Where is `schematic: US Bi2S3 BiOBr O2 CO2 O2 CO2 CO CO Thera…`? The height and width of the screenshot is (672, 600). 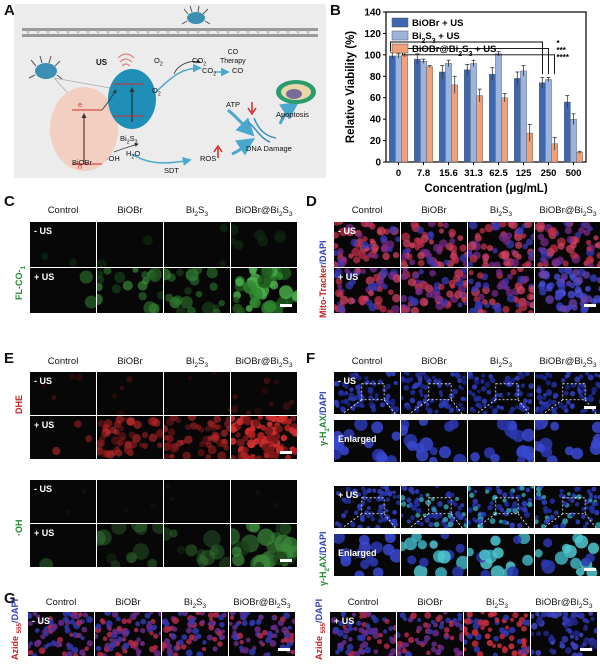 schematic: US Bi2S3 BiOBr O2 CO2 O2 CO2 CO CO Thera… is located at coordinates (170, 91).